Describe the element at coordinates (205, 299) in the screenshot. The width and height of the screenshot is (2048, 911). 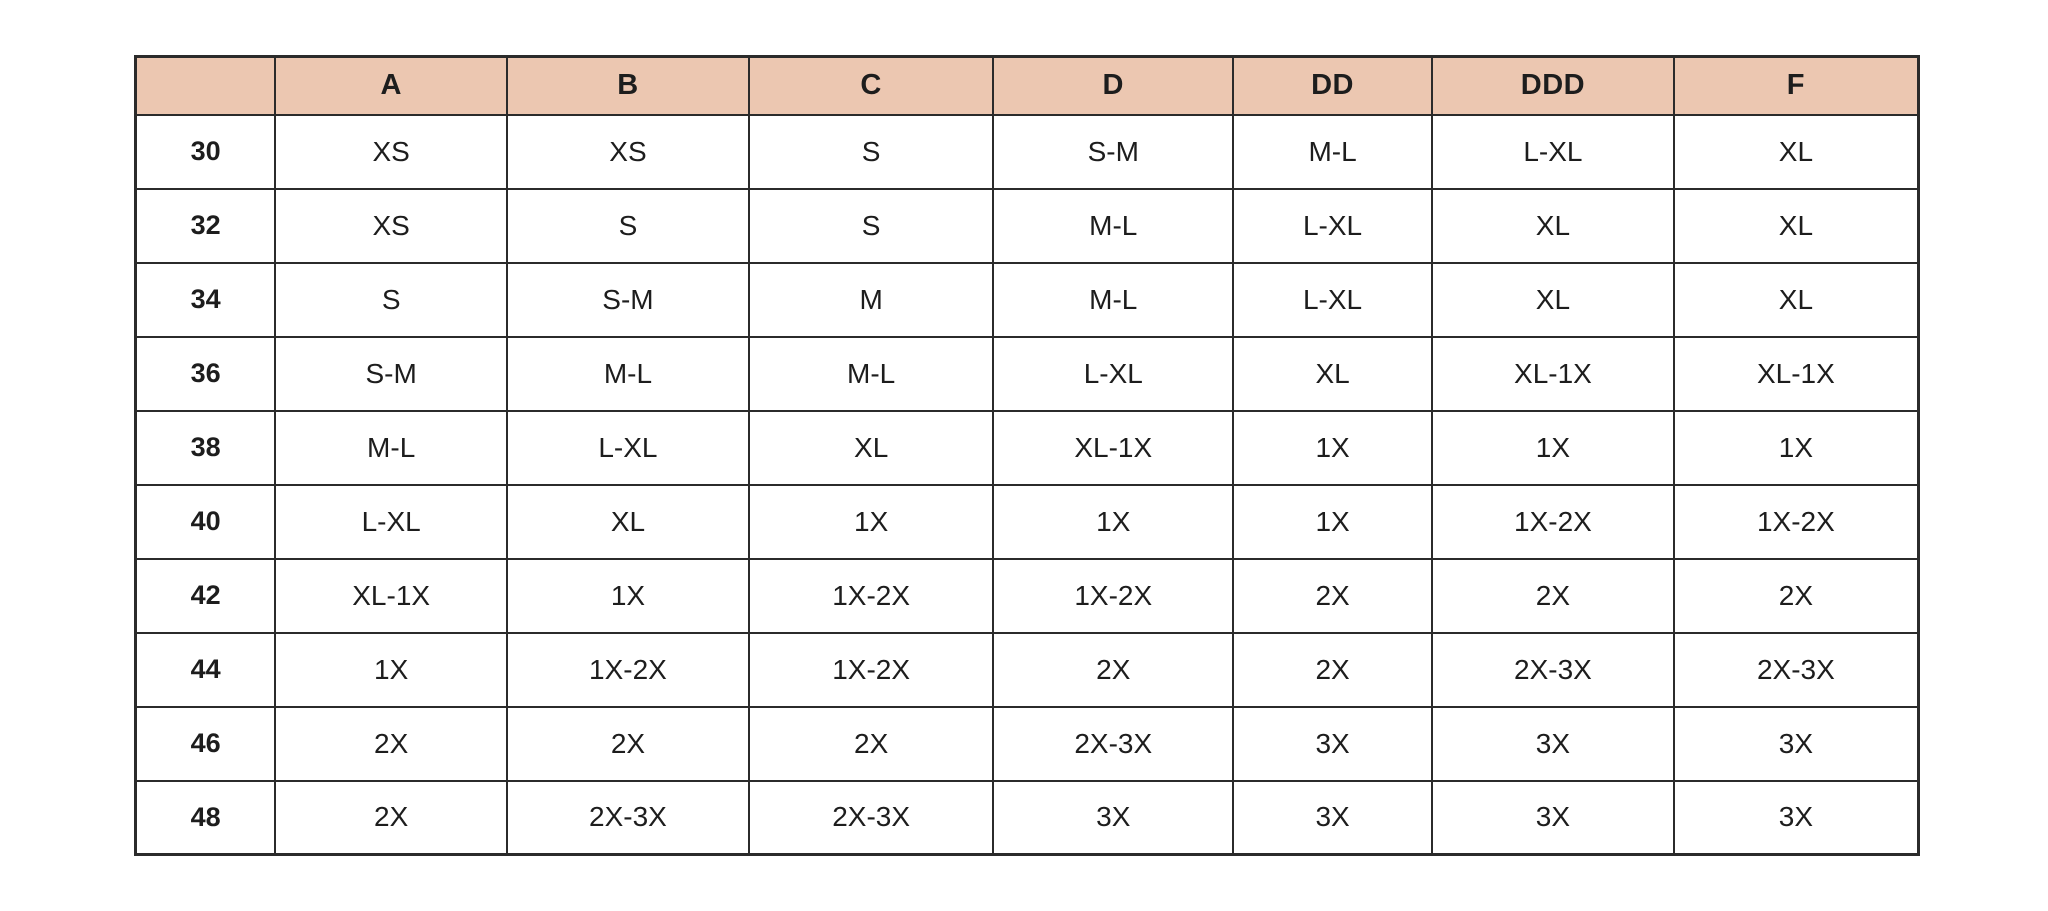
I see `row-label: 34` at that location.